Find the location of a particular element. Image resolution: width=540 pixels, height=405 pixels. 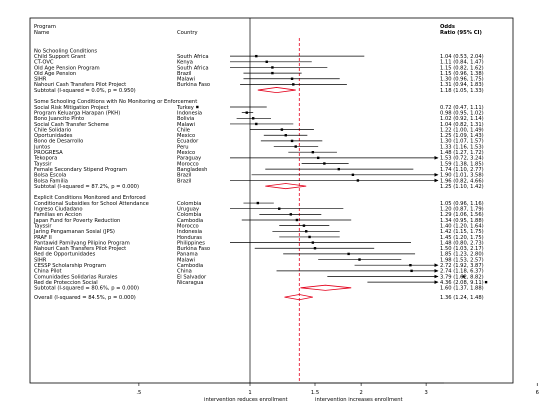

row-program-name: Familias en Accion is located at coordinates (58, 215).